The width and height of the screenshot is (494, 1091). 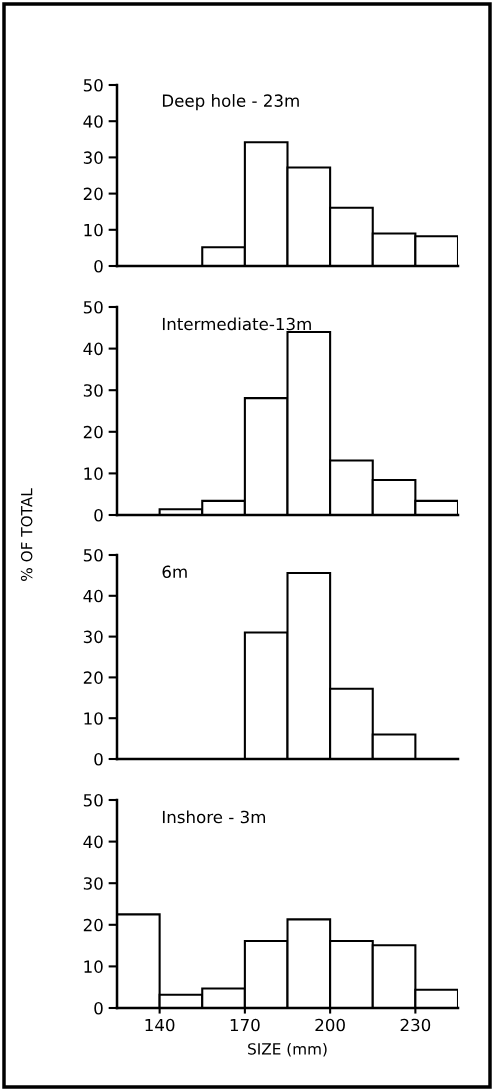 I want to click on text: 6m, so click(x=174, y=572).